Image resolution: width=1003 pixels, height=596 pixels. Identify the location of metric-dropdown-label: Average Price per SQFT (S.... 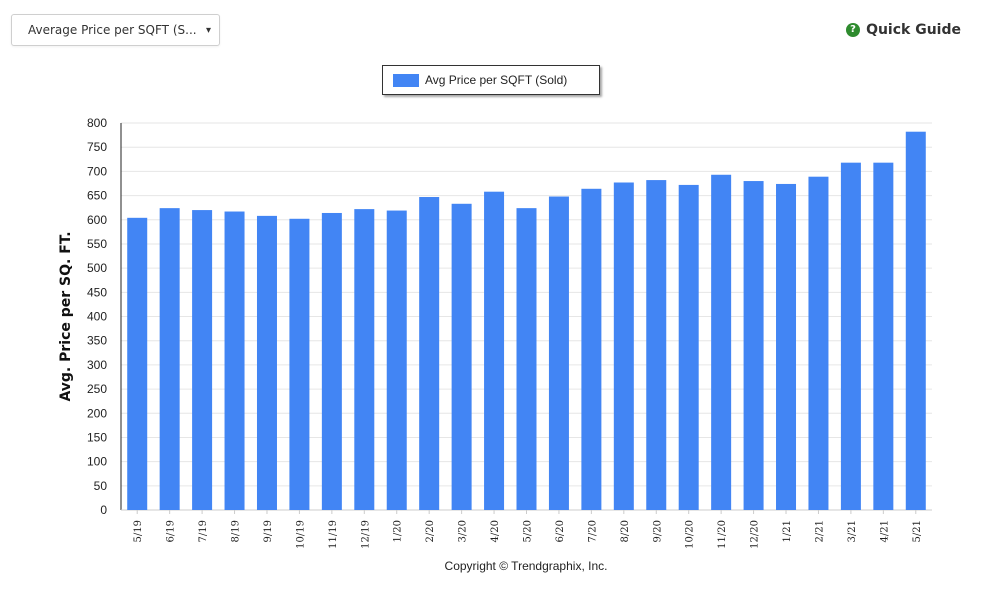
(112, 30).